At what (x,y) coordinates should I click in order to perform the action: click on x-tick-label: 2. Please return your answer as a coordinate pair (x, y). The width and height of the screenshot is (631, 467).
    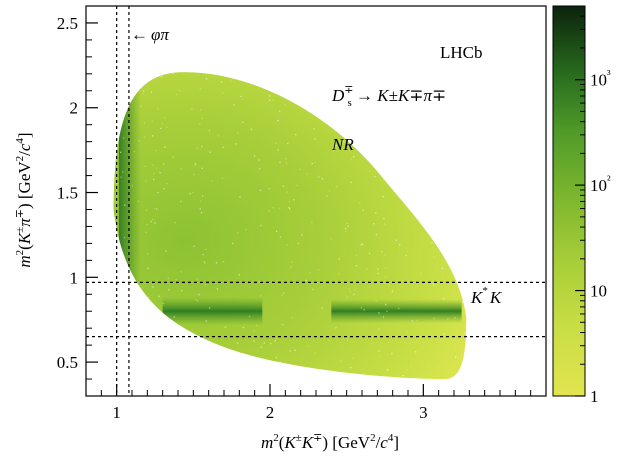
    Looking at the image, I should click on (270, 412).